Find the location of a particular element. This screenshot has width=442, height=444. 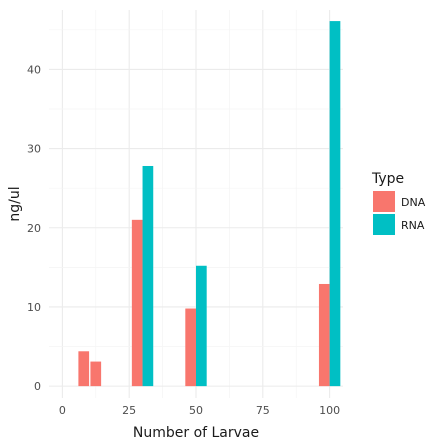

legend-label-dna: DNA is located at coordinates (413, 202).